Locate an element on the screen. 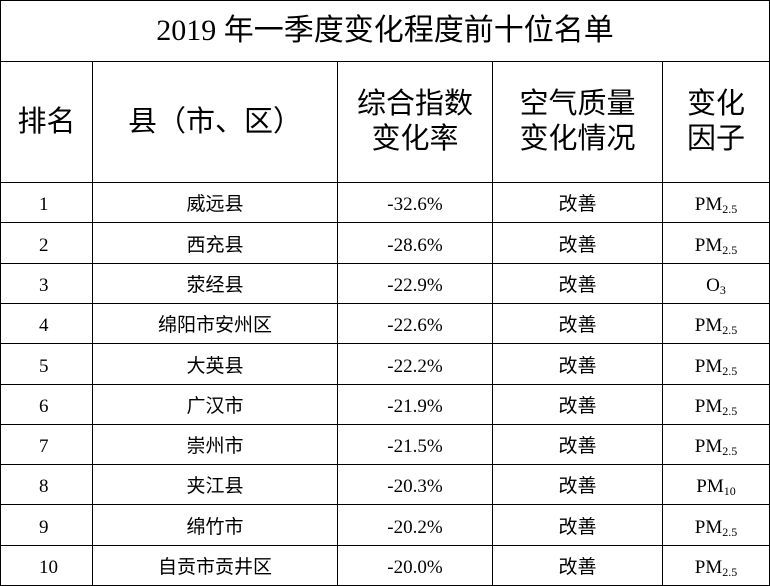 Image resolution: width=770 pixels, height=586 pixels. header-text: 空气质量 is located at coordinates (577, 104).